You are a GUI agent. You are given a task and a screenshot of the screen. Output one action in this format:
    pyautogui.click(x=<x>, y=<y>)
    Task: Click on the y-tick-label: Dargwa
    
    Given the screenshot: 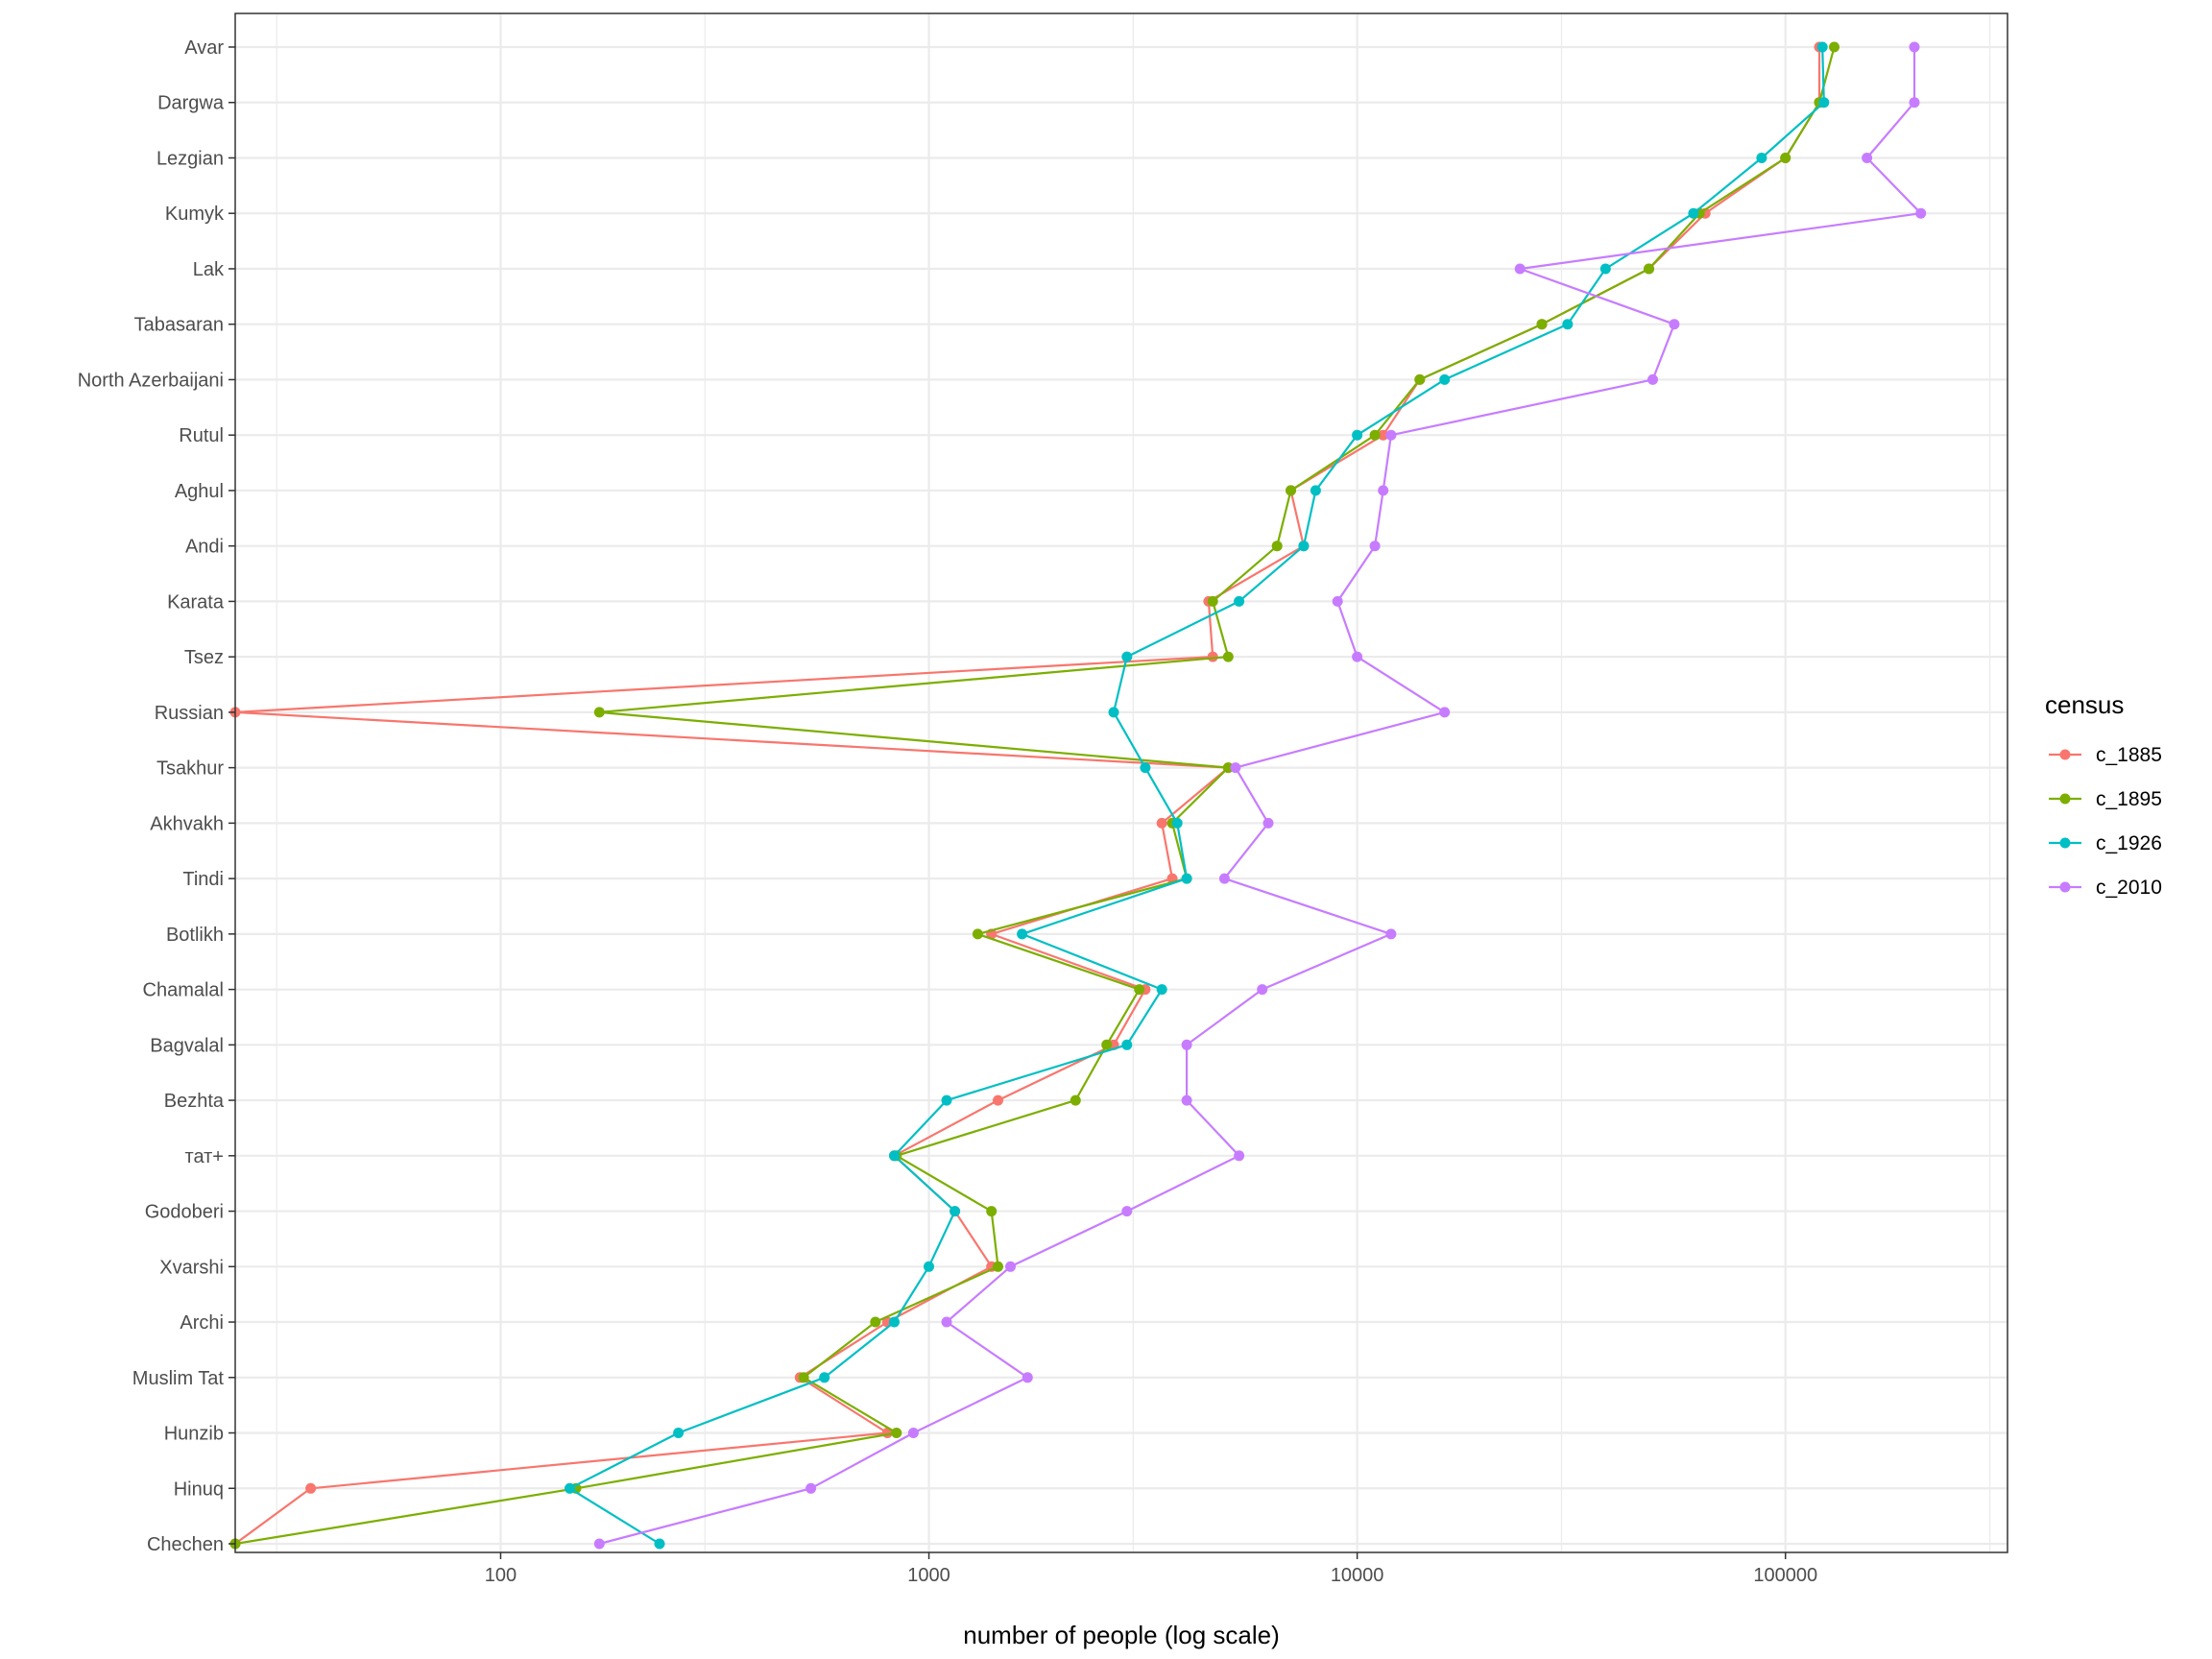 What is the action you would take?
    pyautogui.click(x=191, y=103)
    